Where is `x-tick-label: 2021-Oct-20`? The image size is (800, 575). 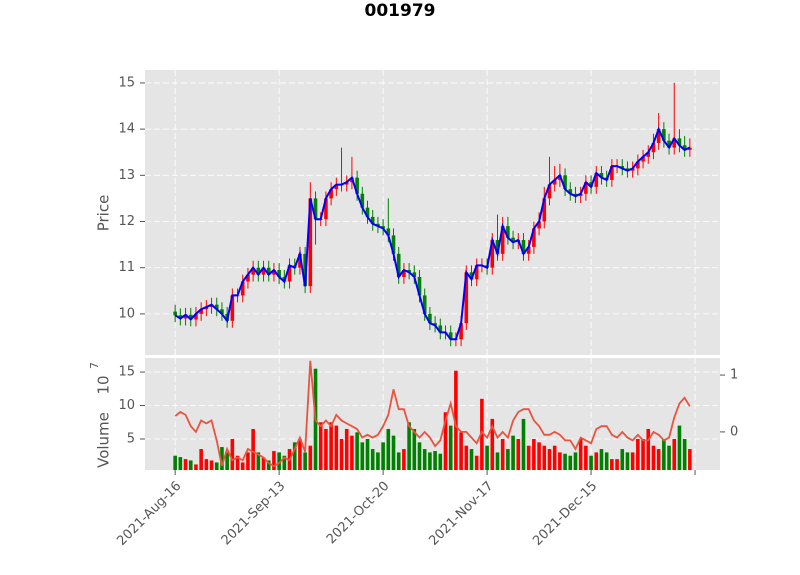
x-tick-label: 2021-Oct-20 is located at coordinates (358, 513).